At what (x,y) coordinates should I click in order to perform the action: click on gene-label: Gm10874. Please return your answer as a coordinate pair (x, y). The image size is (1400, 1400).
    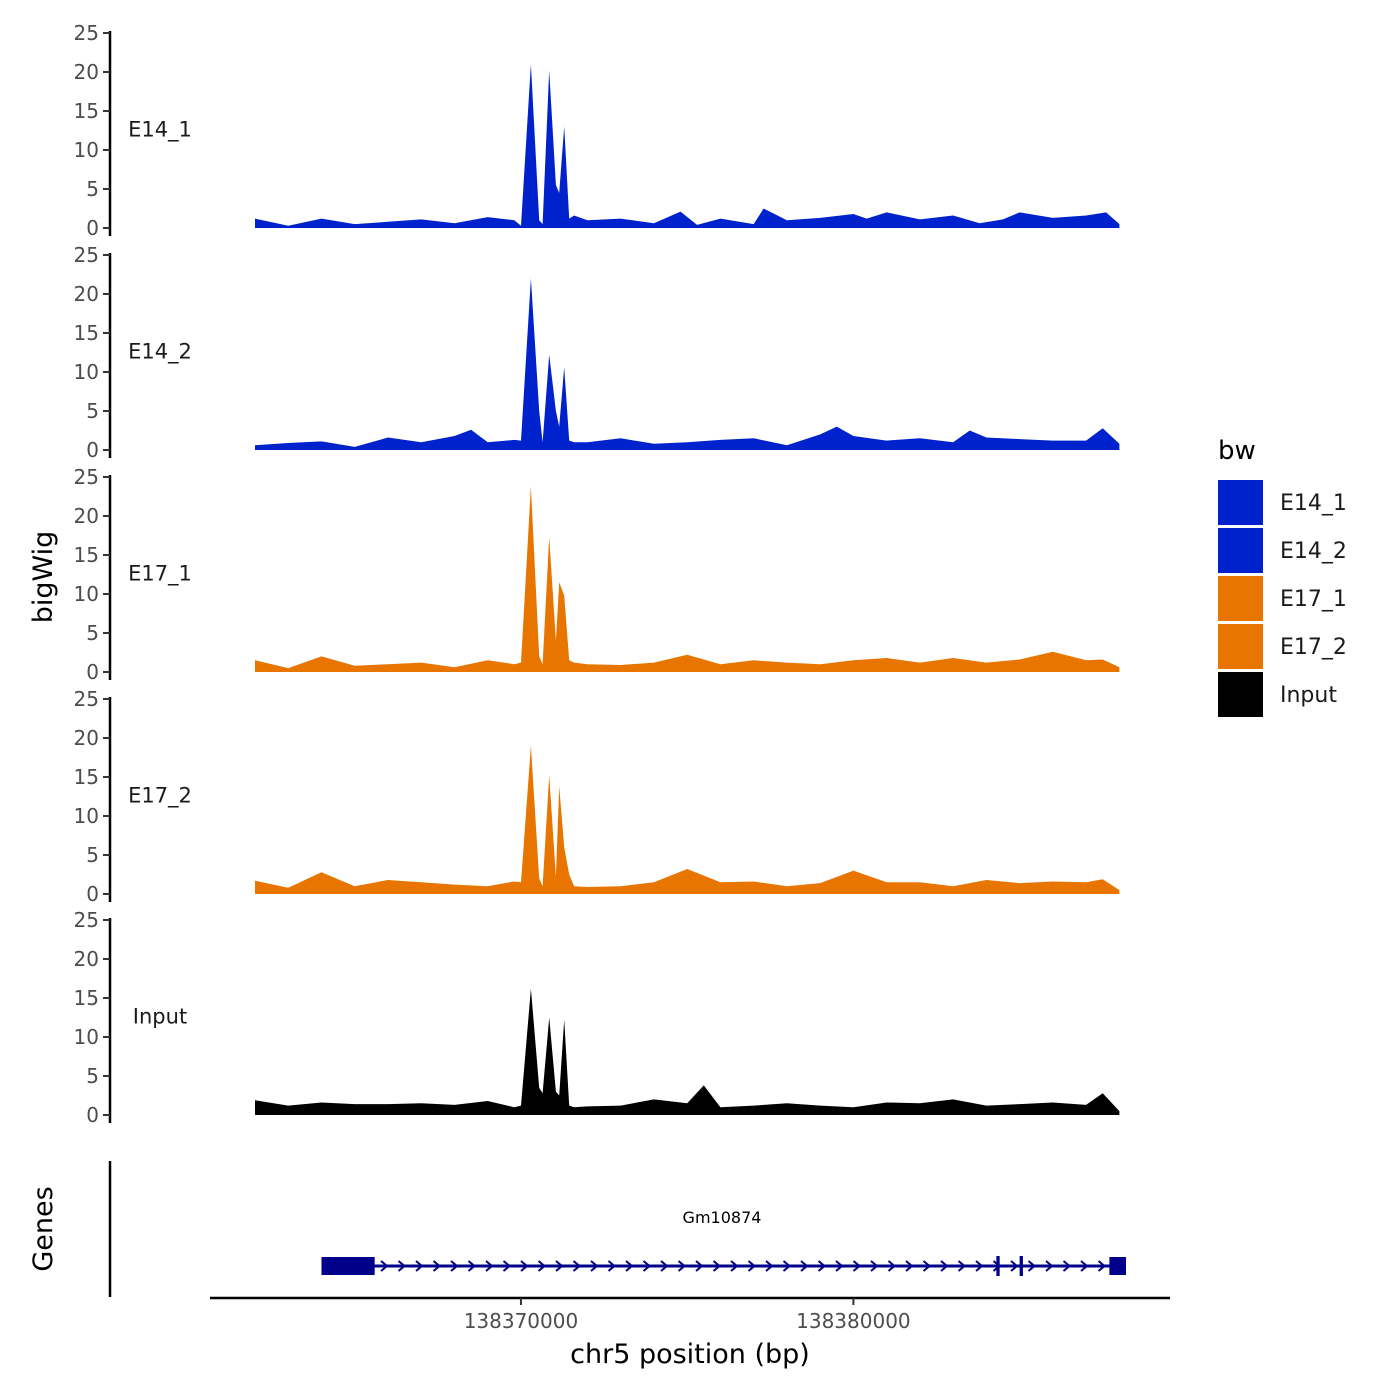
    Looking at the image, I should click on (722, 1217).